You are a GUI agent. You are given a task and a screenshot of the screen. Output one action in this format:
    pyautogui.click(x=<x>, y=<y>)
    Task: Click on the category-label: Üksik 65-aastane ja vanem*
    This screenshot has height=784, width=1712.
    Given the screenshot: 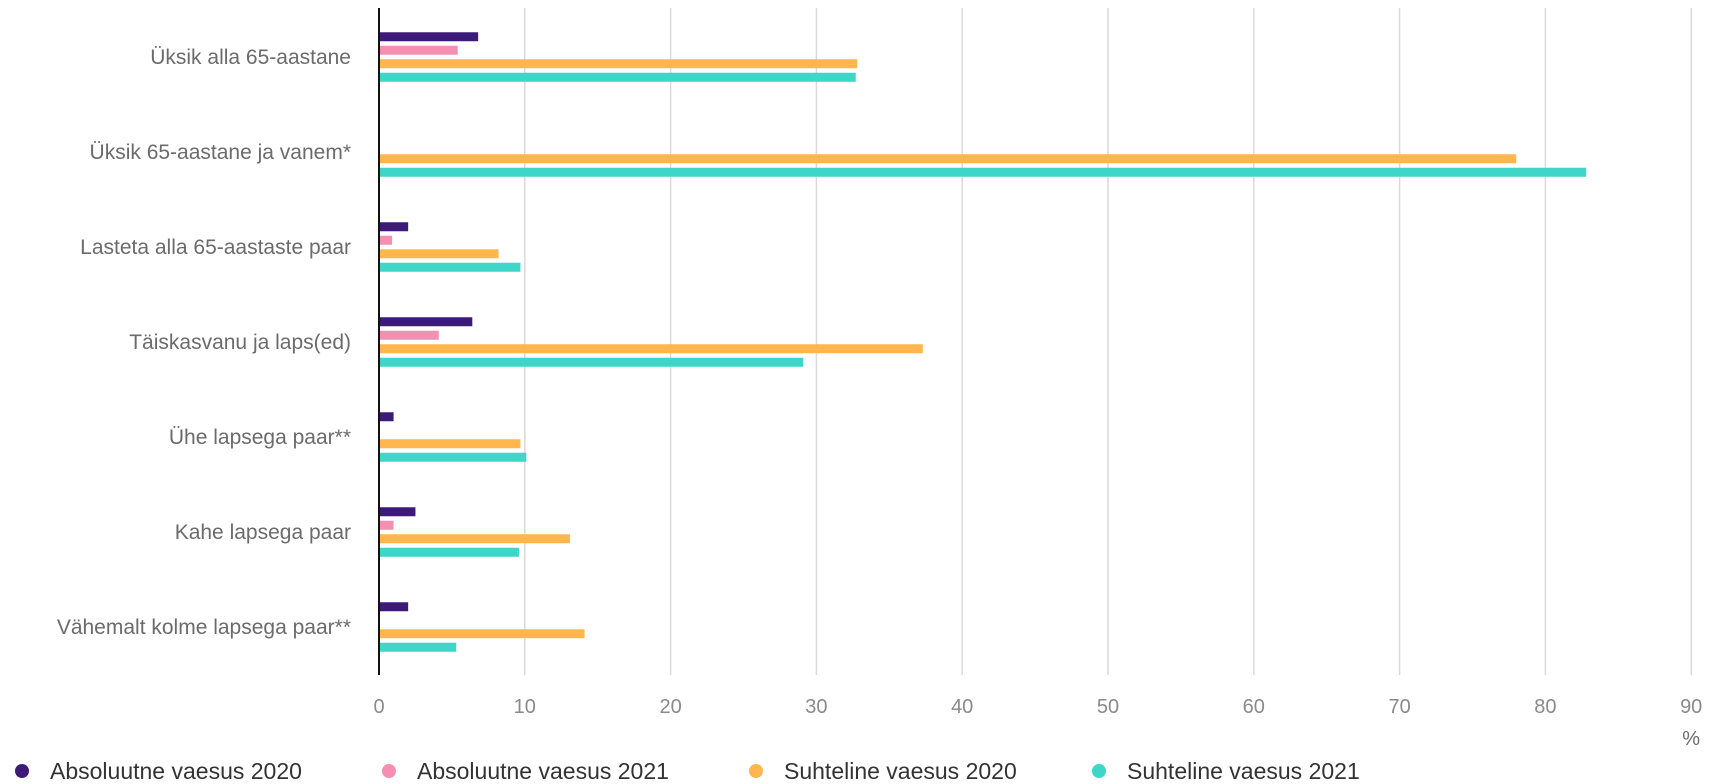 What is the action you would take?
    pyautogui.click(x=220, y=152)
    